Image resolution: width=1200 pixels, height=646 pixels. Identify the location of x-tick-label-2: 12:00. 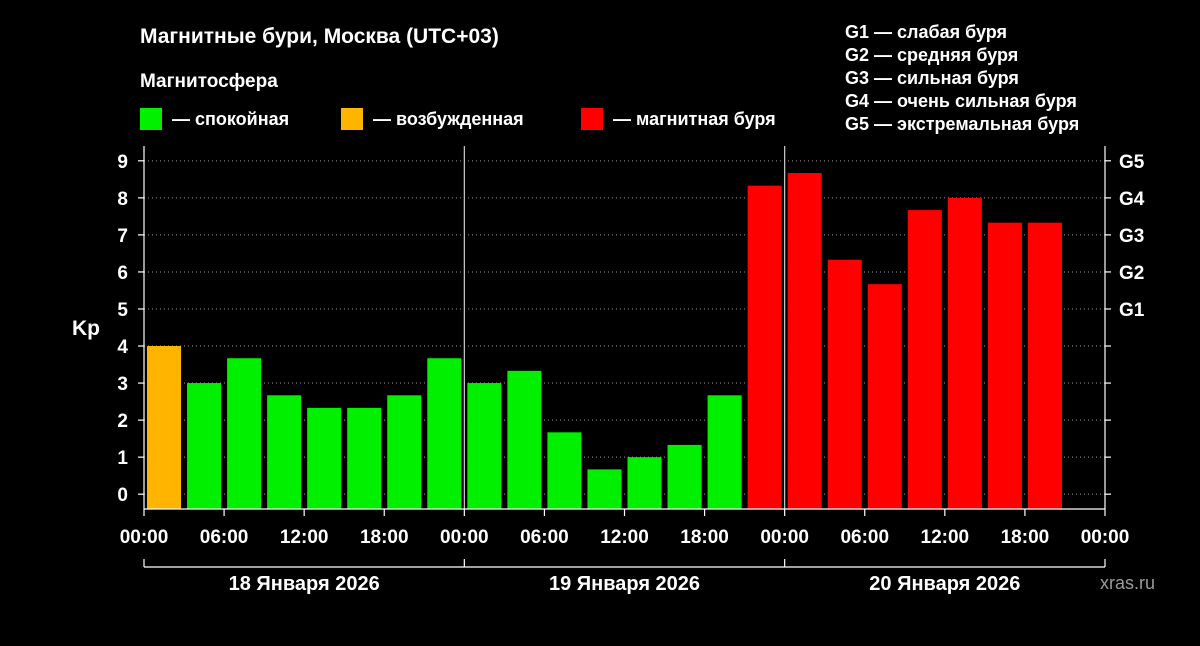
(304, 537).